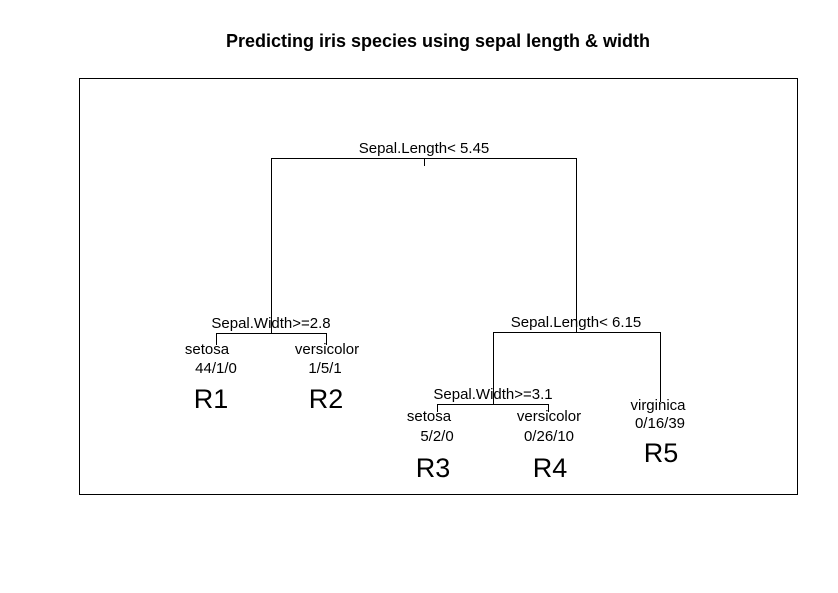 This screenshot has width=838, height=593. What do you see at coordinates (271, 339) in the screenshot?
I see `left-split-lines` at bounding box center [271, 339].